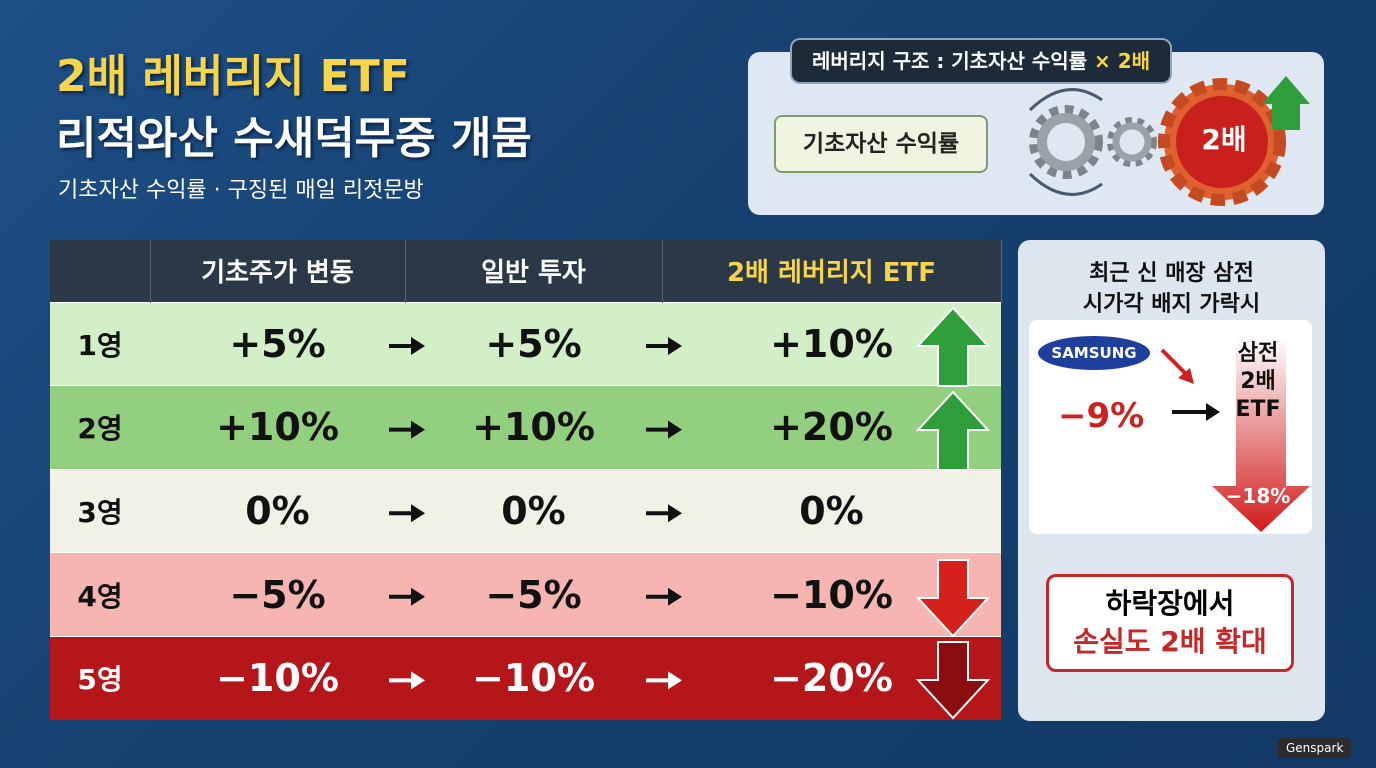  Describe the element at coordinates (1171, 273) in the screenshot. I see `line: 최근 신 매장 삼전` at that location.